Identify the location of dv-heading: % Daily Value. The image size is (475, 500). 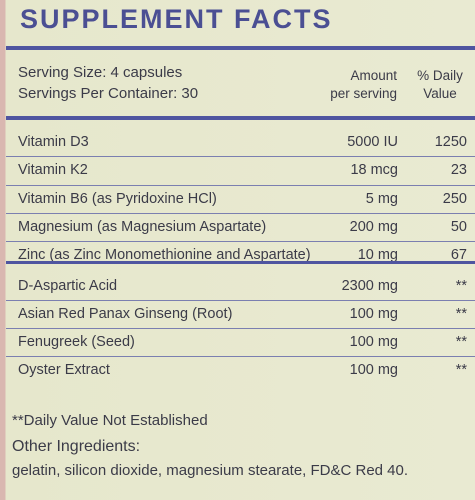
(440, 85).